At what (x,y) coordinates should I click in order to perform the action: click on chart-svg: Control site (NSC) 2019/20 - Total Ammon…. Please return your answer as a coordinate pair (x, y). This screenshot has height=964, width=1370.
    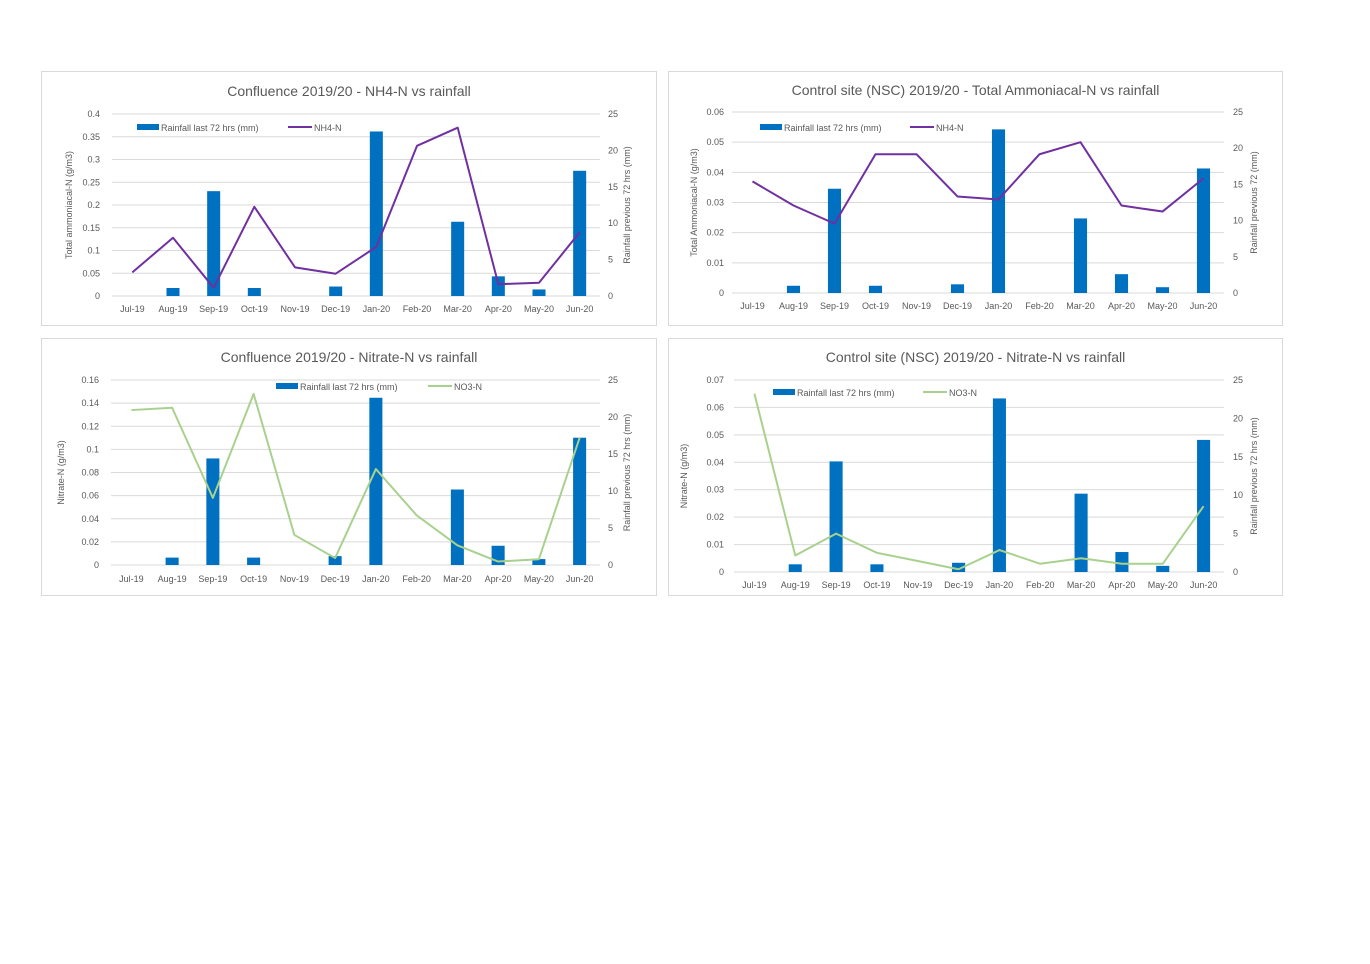
    Looking at the image, I should click on (974, 196).